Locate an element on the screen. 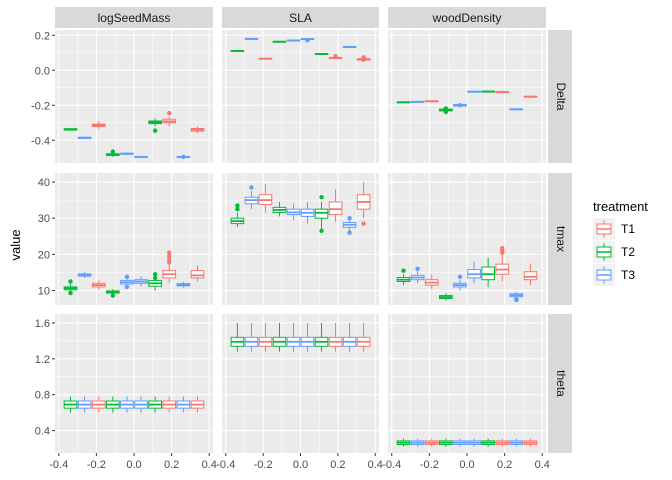 This screenshot has width=672, height=480. y-tick-label: 0.4 is located at coordinates (42, 432).